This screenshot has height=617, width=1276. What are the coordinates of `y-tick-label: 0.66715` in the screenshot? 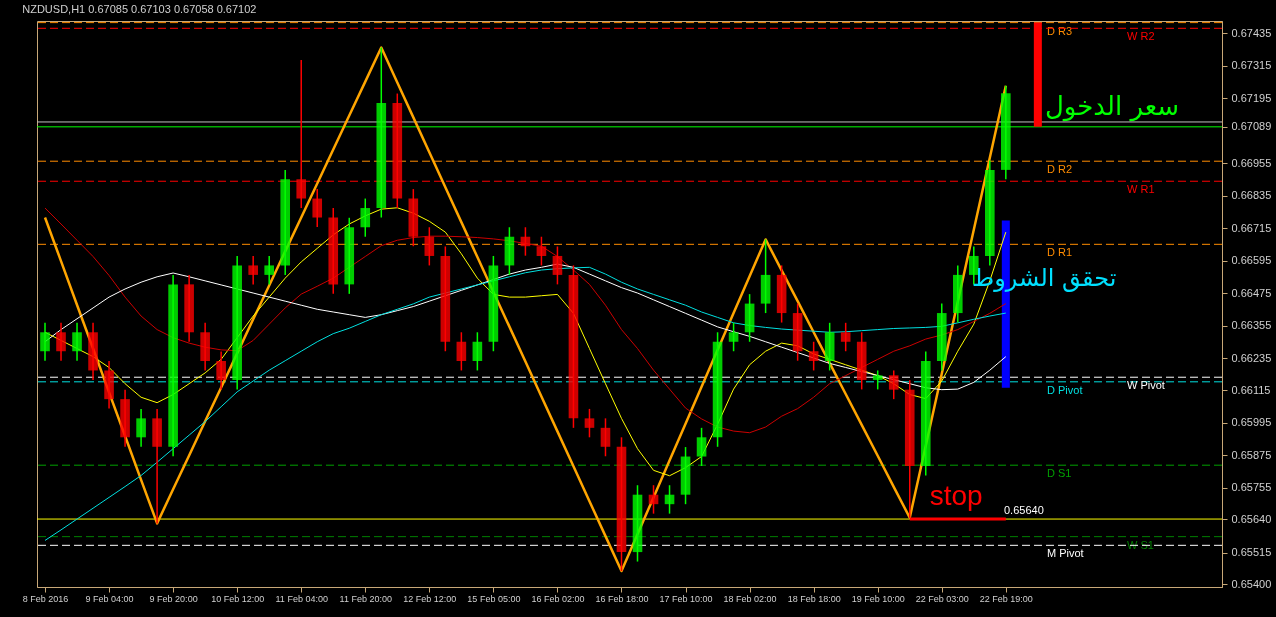 It's located at (1251, 227).